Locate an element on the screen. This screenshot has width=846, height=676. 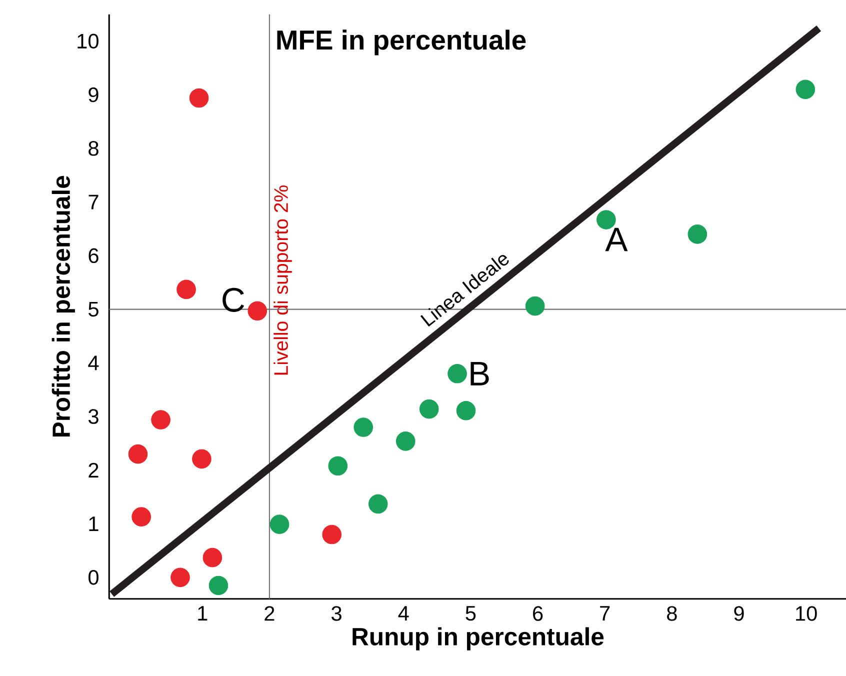
y-tick-label: 6 is located at coordinates (93, 255).